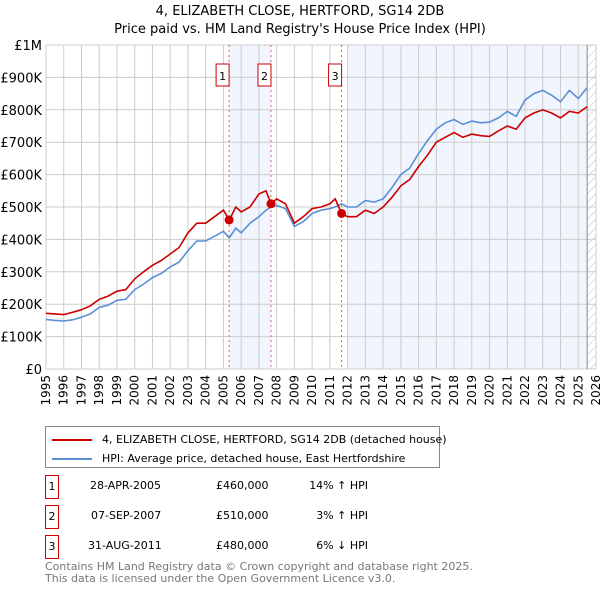  I want to click on x-tick-label: 2004, so click(206, 390).